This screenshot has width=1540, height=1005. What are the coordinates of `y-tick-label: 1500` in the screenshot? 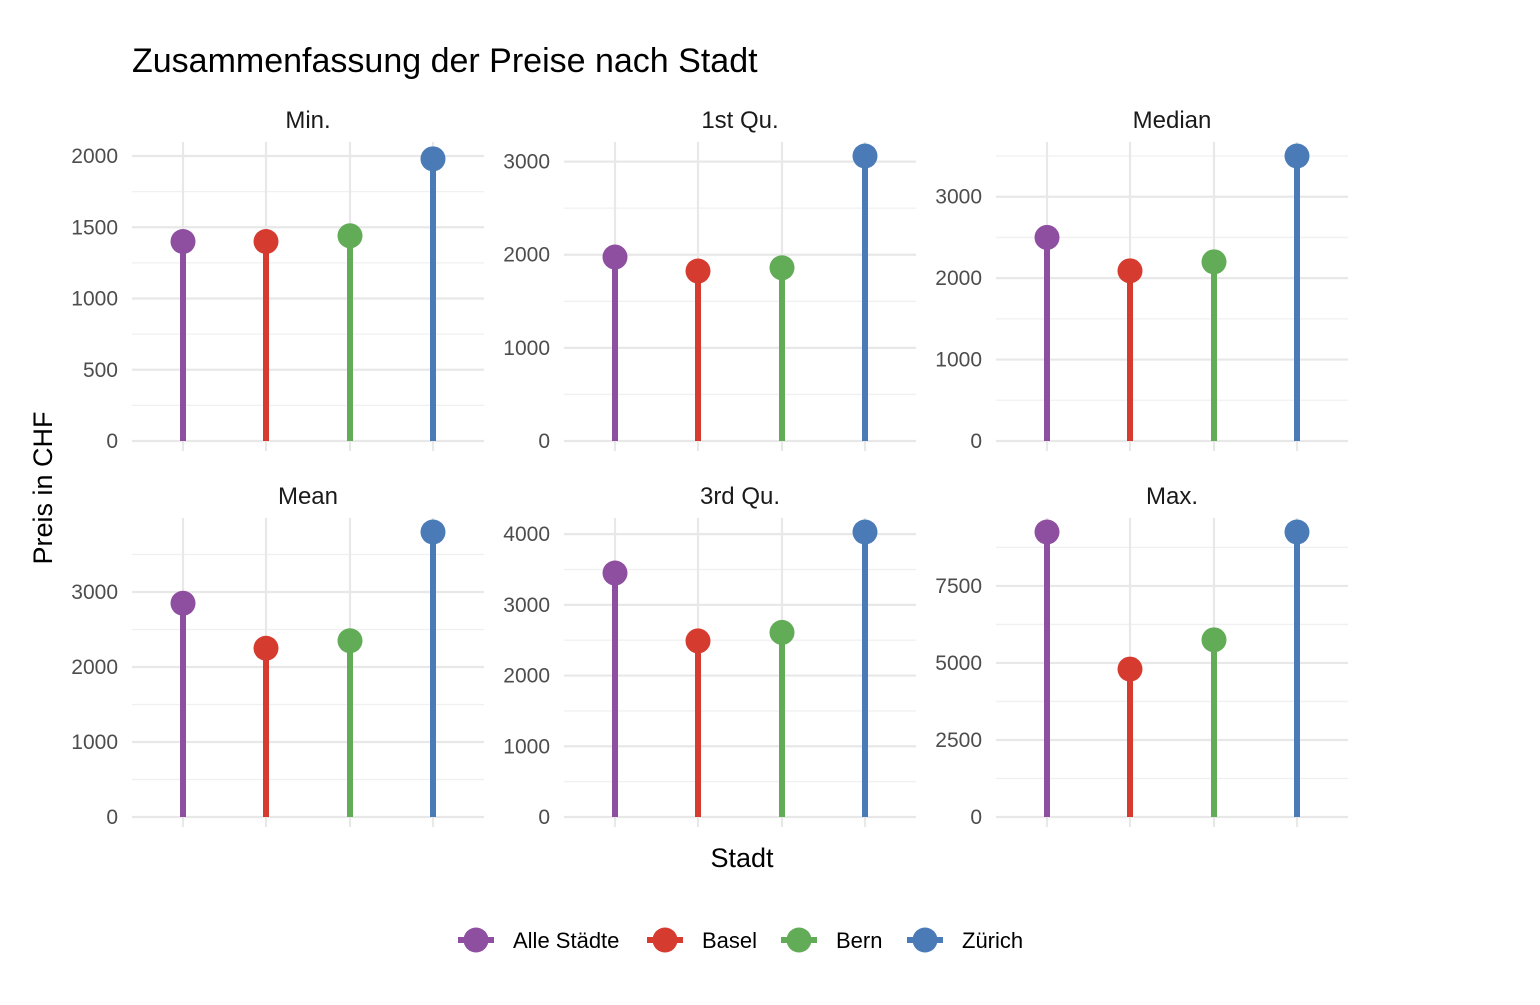 It's located at (94, 227).